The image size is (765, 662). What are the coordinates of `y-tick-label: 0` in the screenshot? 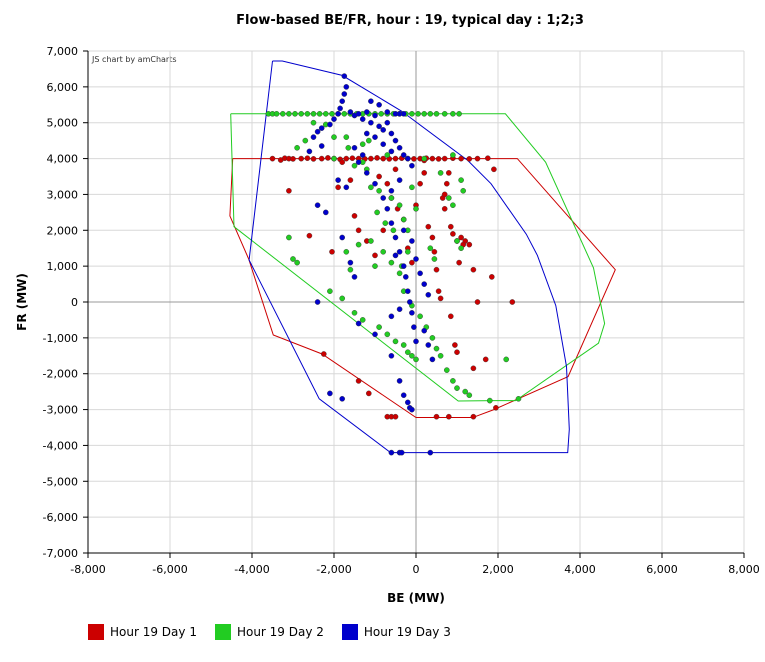 It's located at (74, 302).